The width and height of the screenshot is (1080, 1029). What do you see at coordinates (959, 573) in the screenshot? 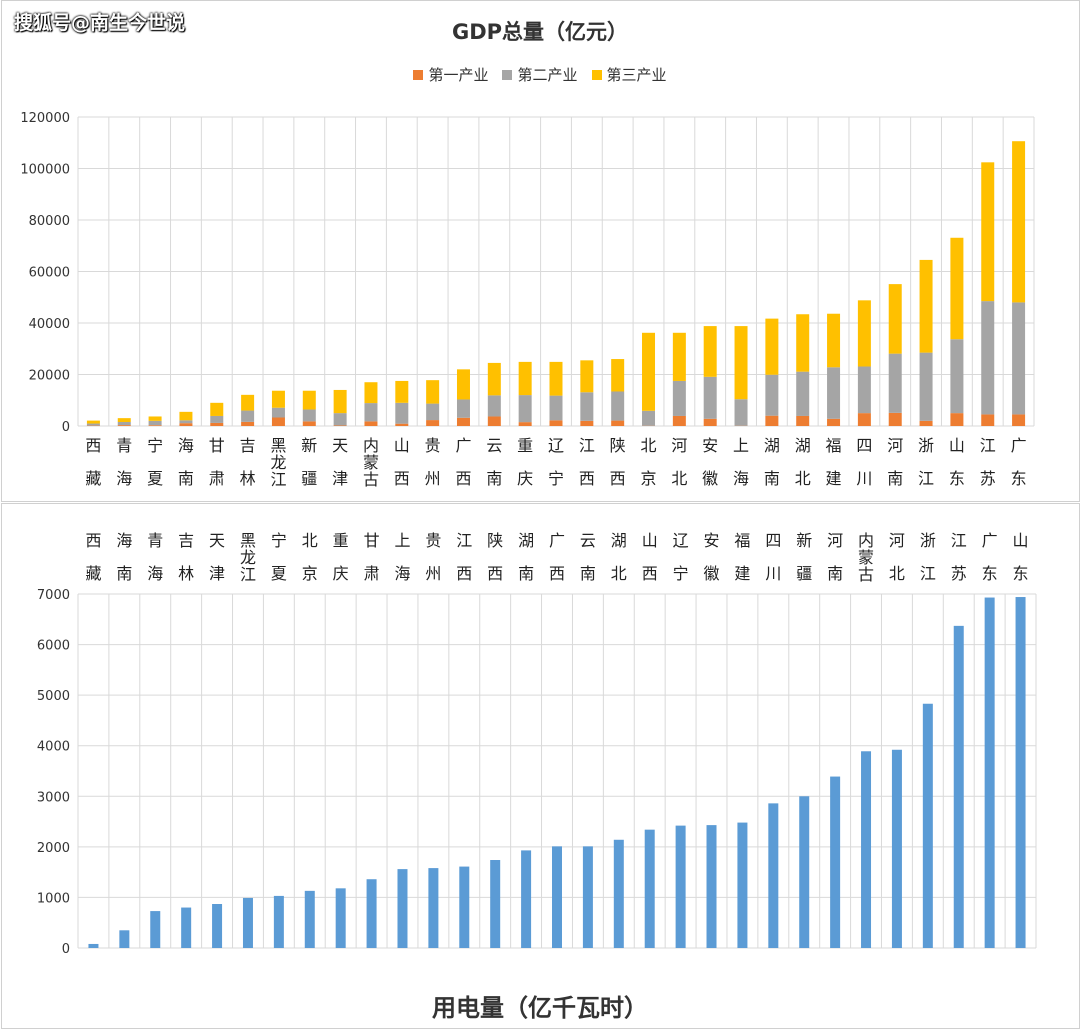
I see `power-category-label-28-char-1: 苏` at bounding box center [959, 573].